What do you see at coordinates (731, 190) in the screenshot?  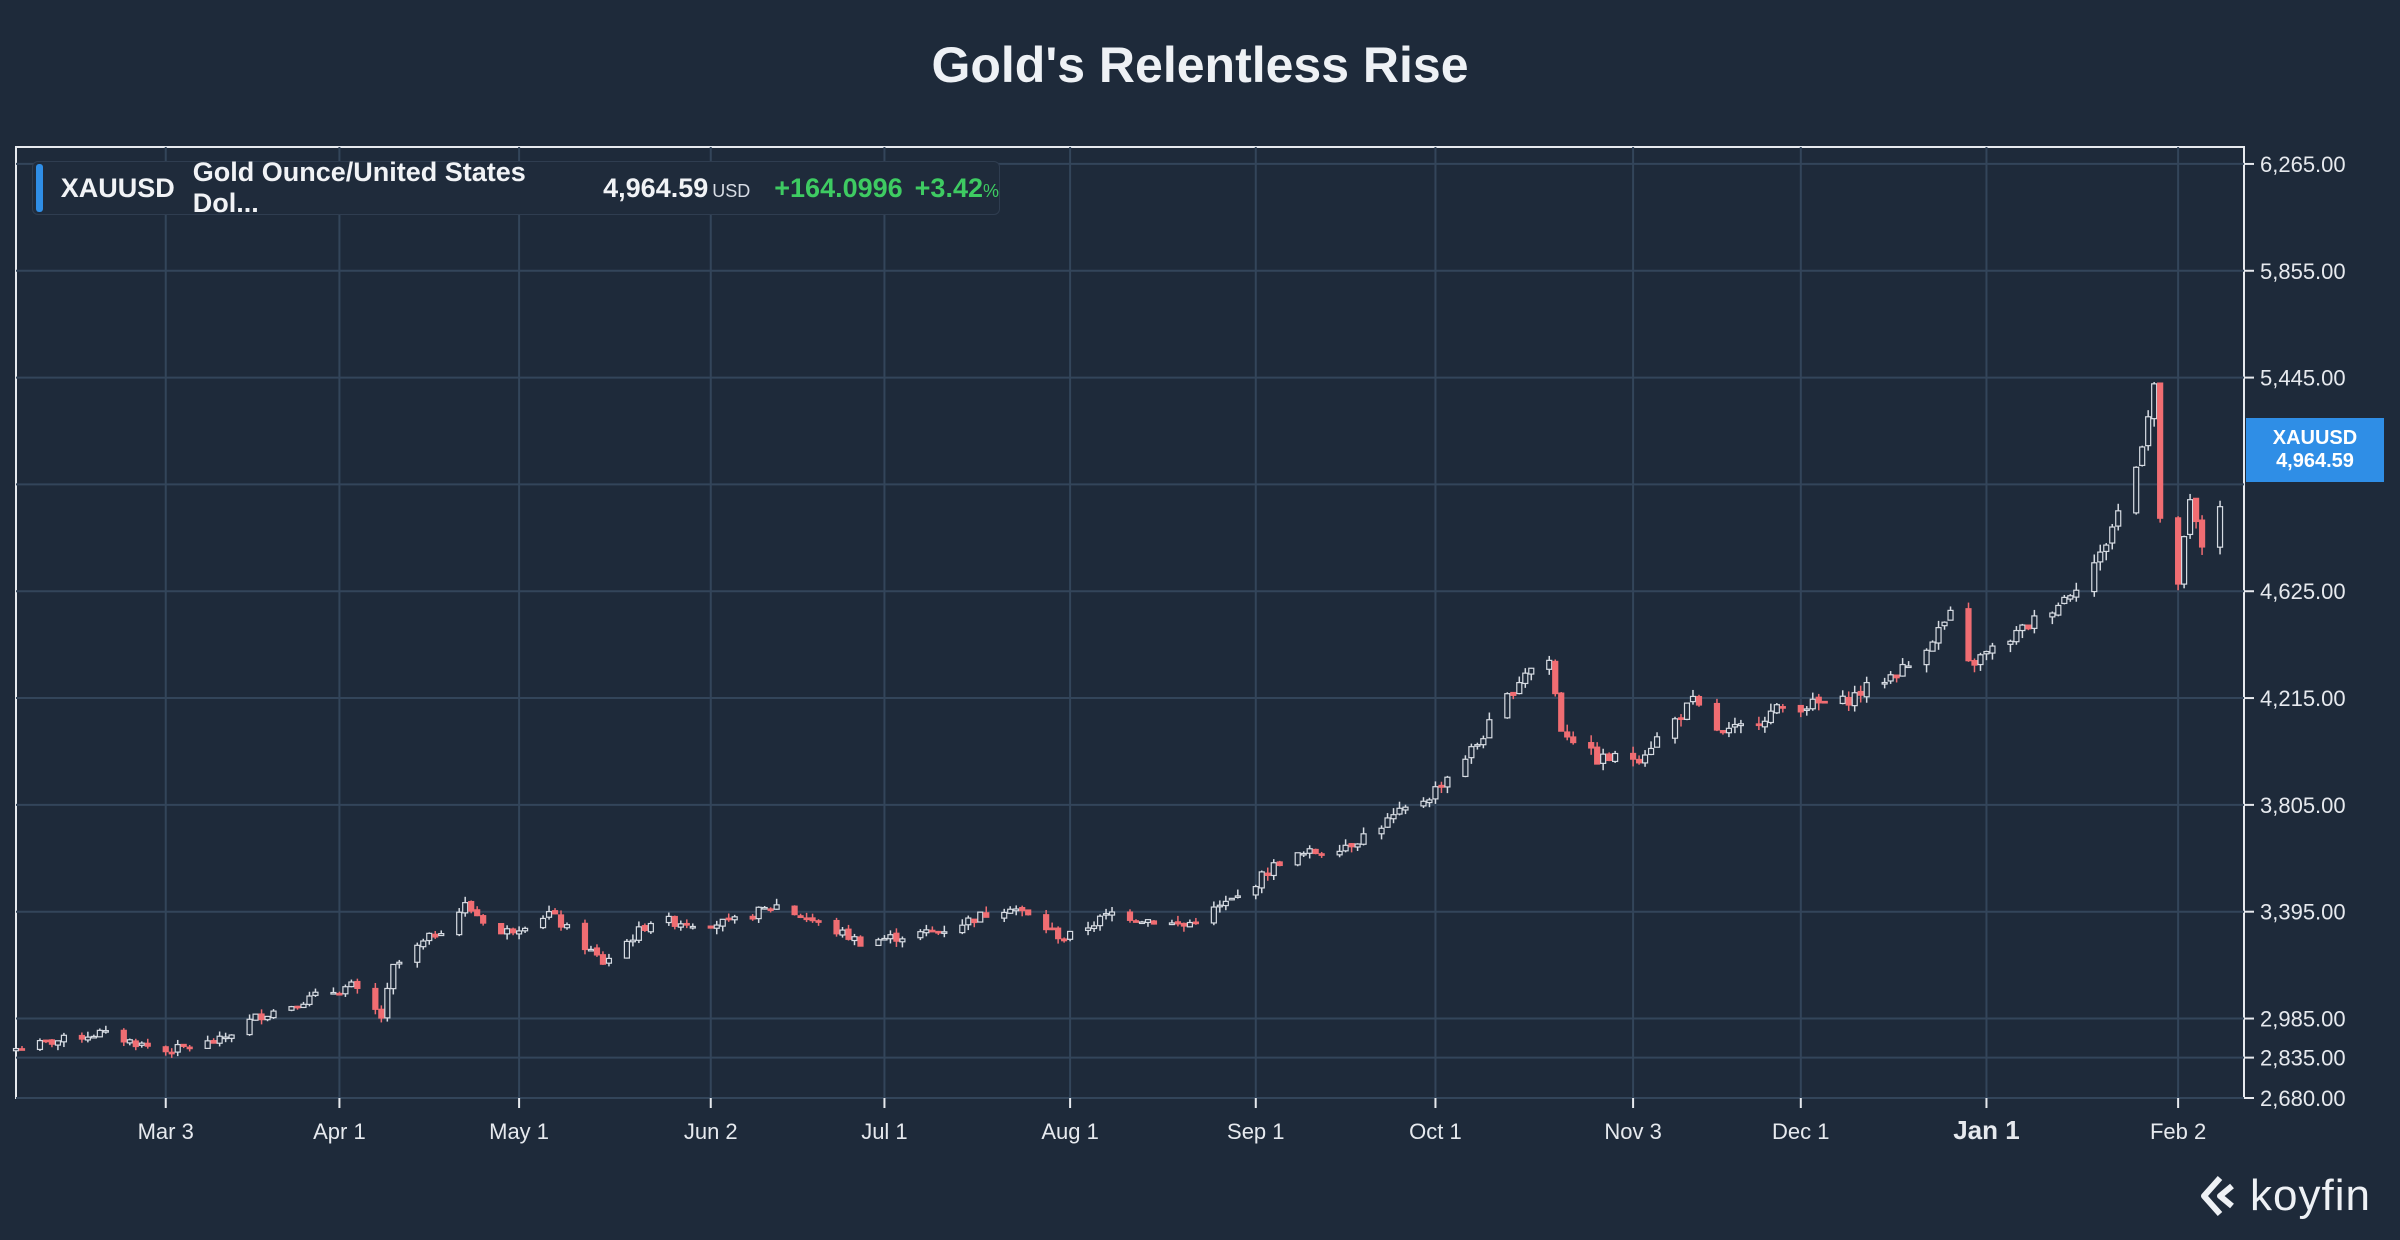 I see `legend-currency: USD` at bounding box center [731, 190].